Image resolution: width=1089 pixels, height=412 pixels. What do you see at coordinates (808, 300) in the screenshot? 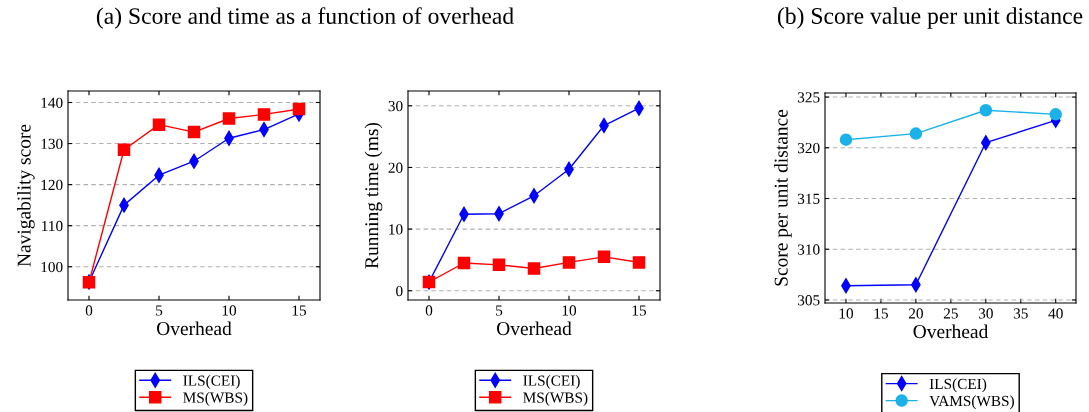
I see `y-tick-label: 305` at bounding box center [808, 300].